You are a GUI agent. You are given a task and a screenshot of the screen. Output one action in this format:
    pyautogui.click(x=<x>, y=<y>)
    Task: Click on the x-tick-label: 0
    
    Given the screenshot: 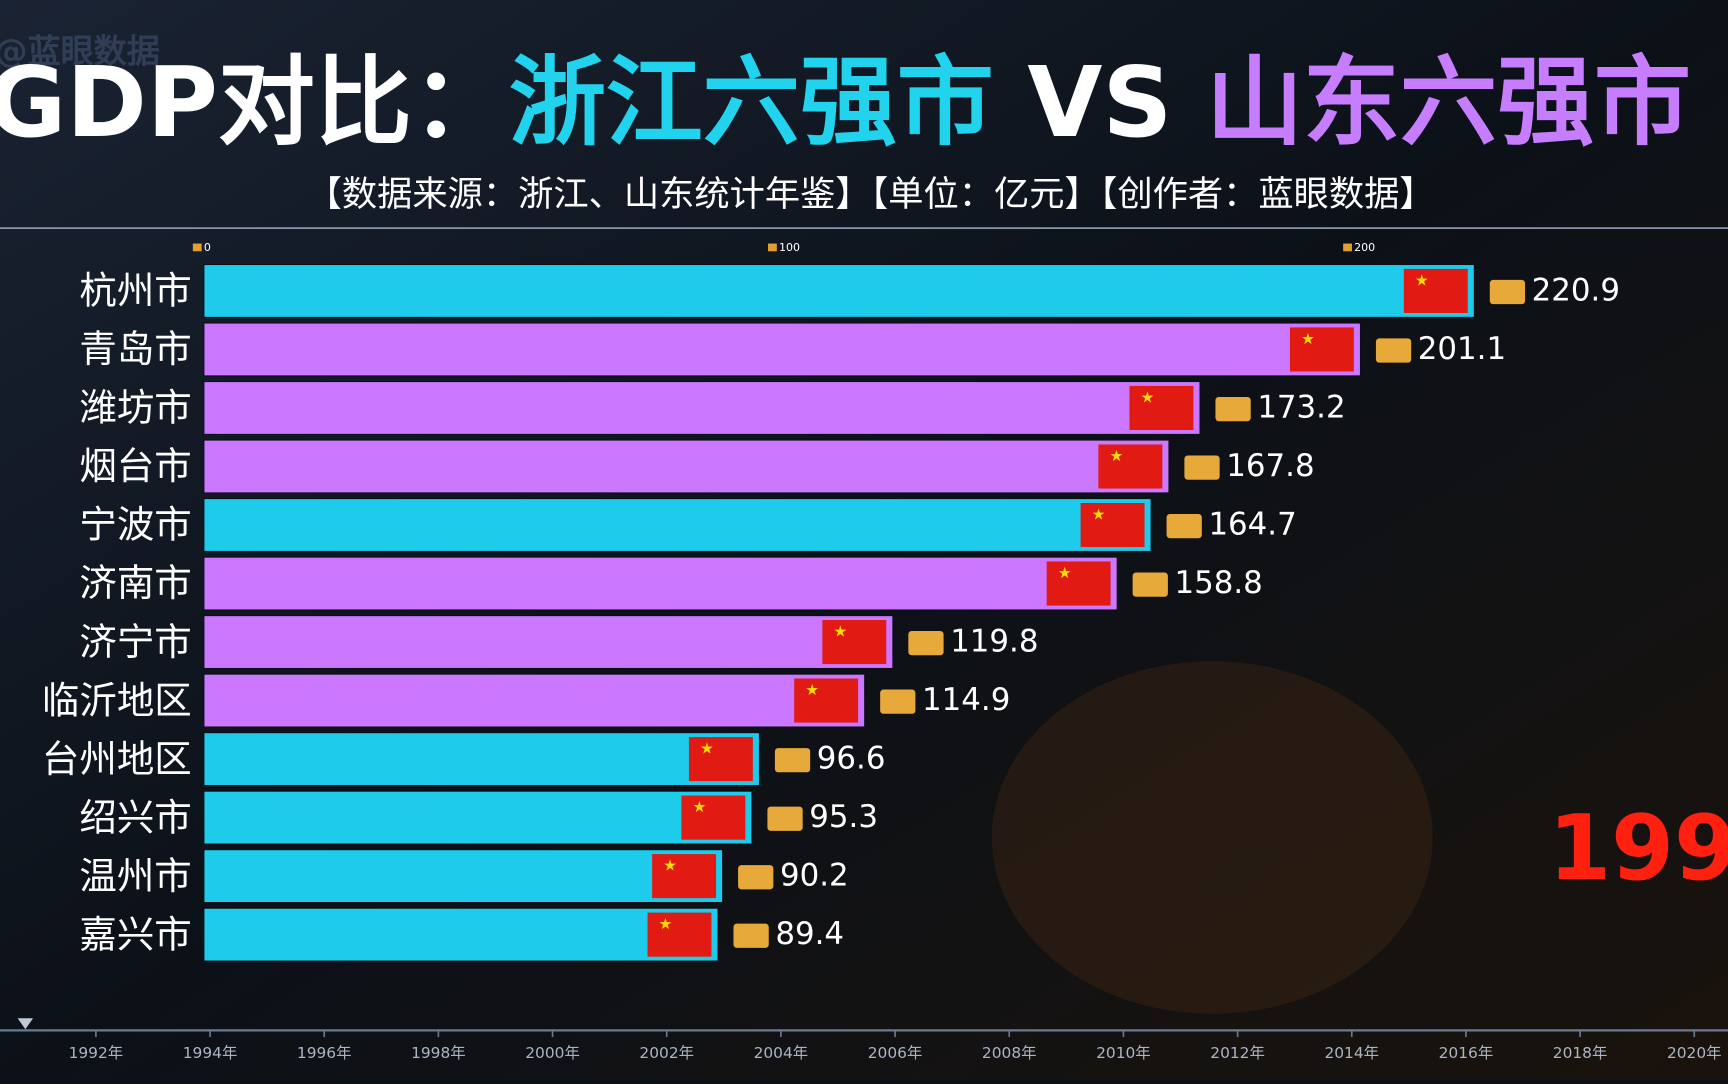 What is the action you would take?
    pyautogui.click(x=207, y=247)
    